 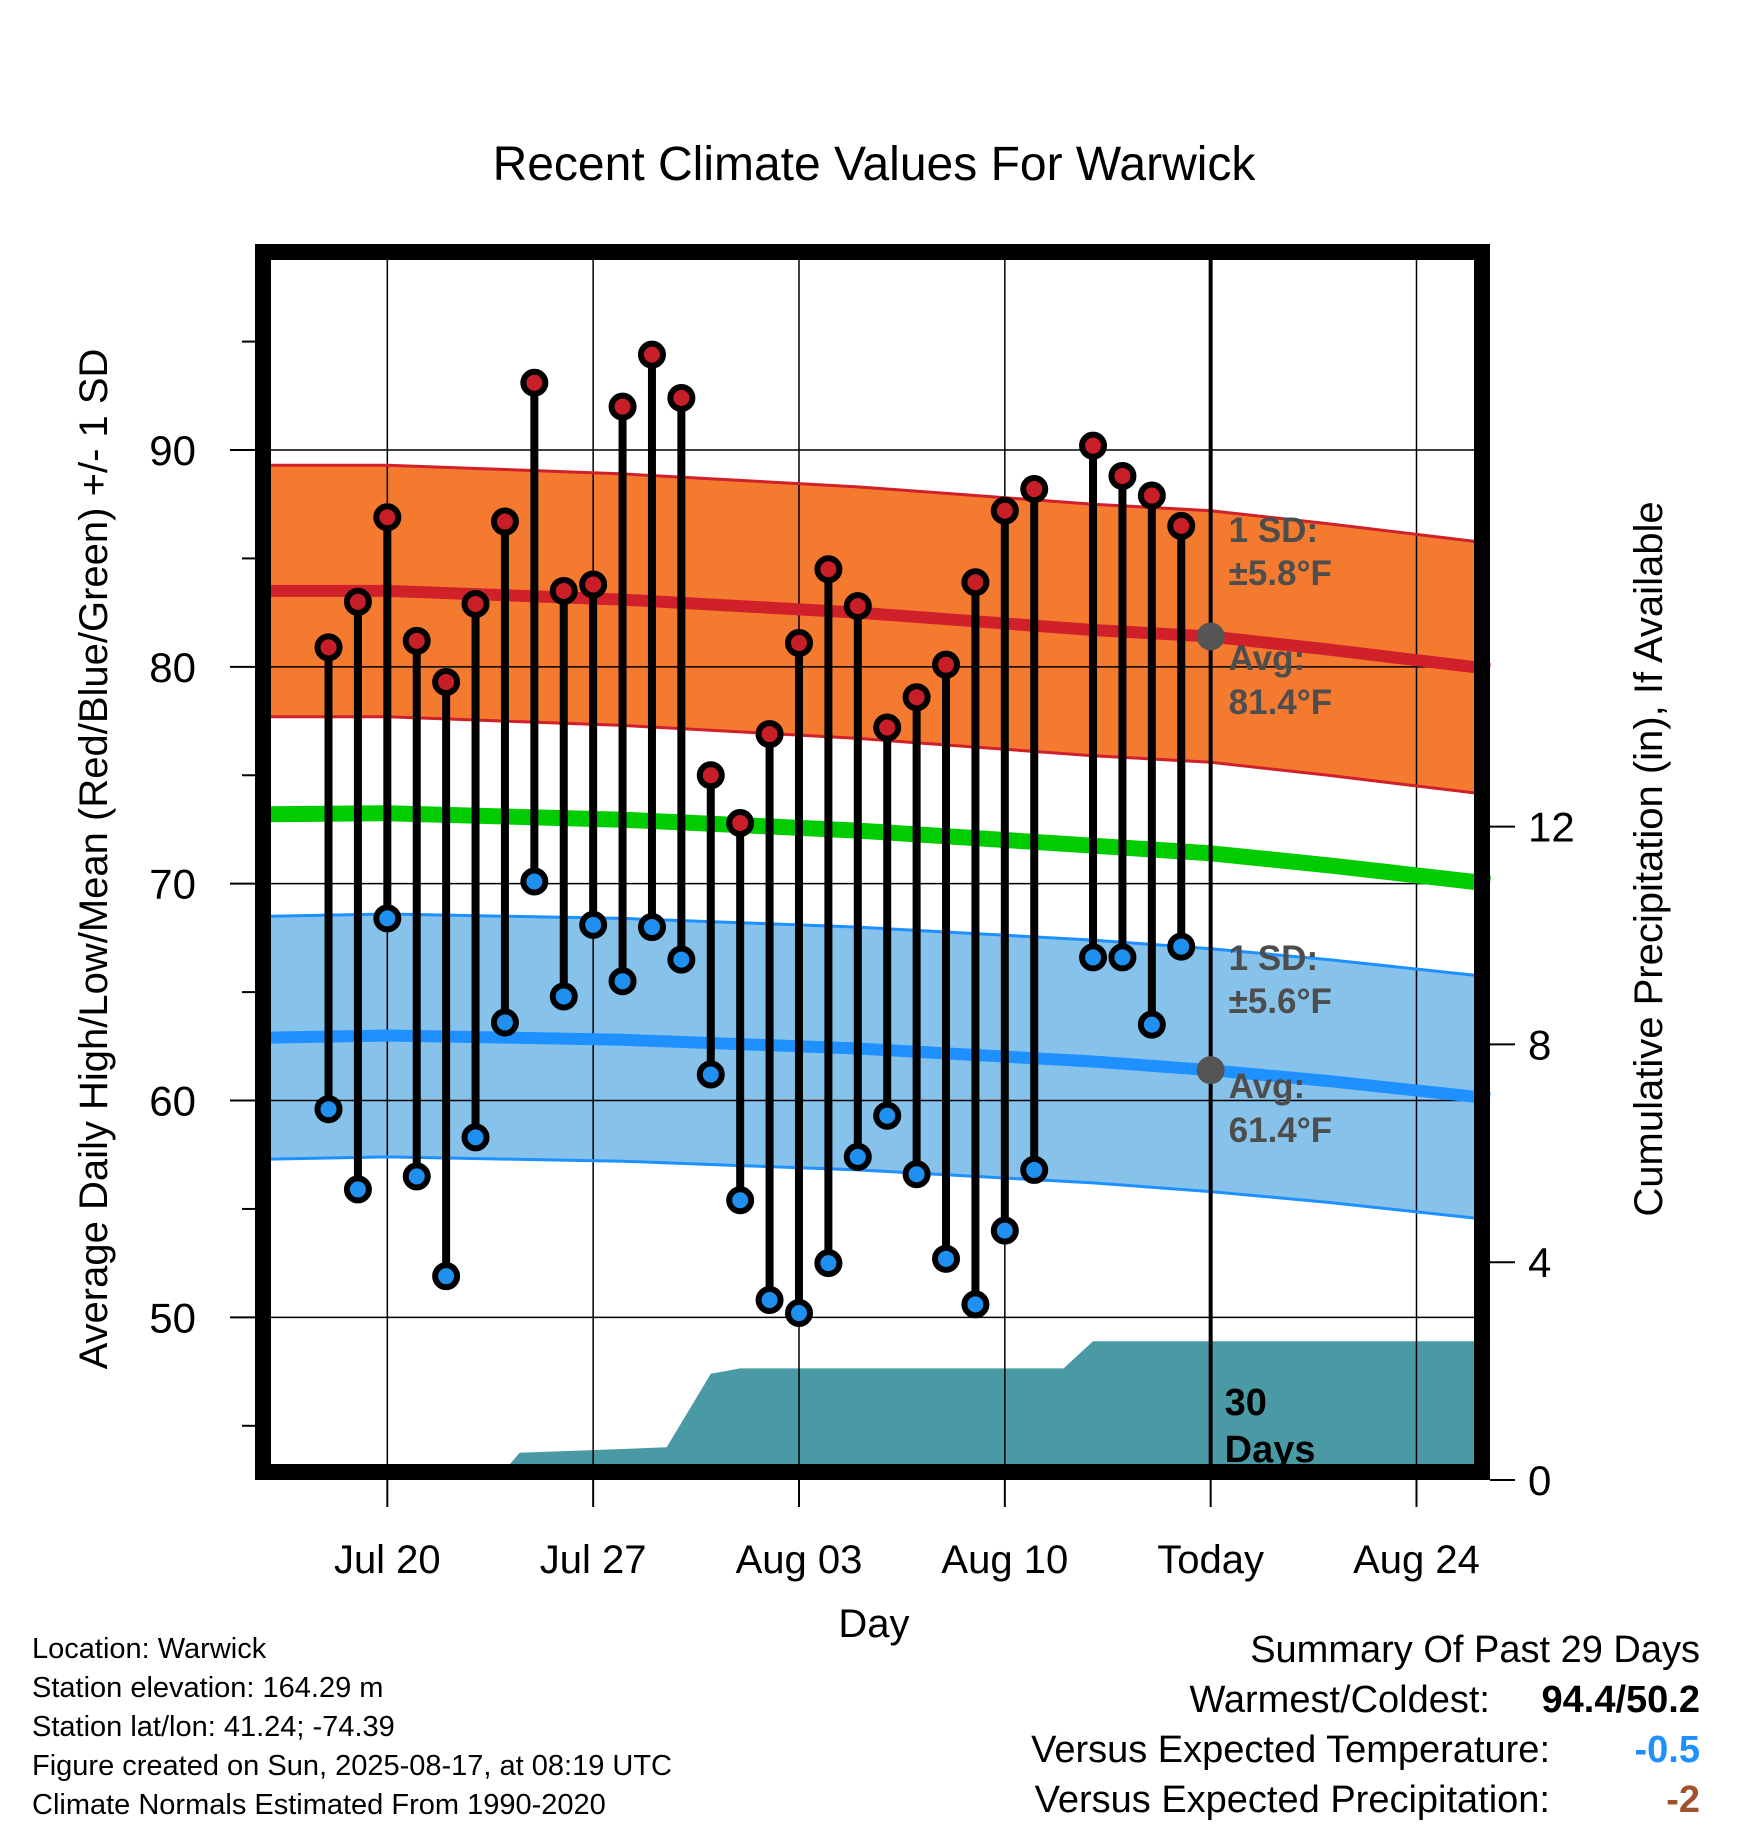 What do you see at coordinates (172, 1317) in the screenshot?
I see `y-tick-label: 50` at bounding box center [172, 1317].